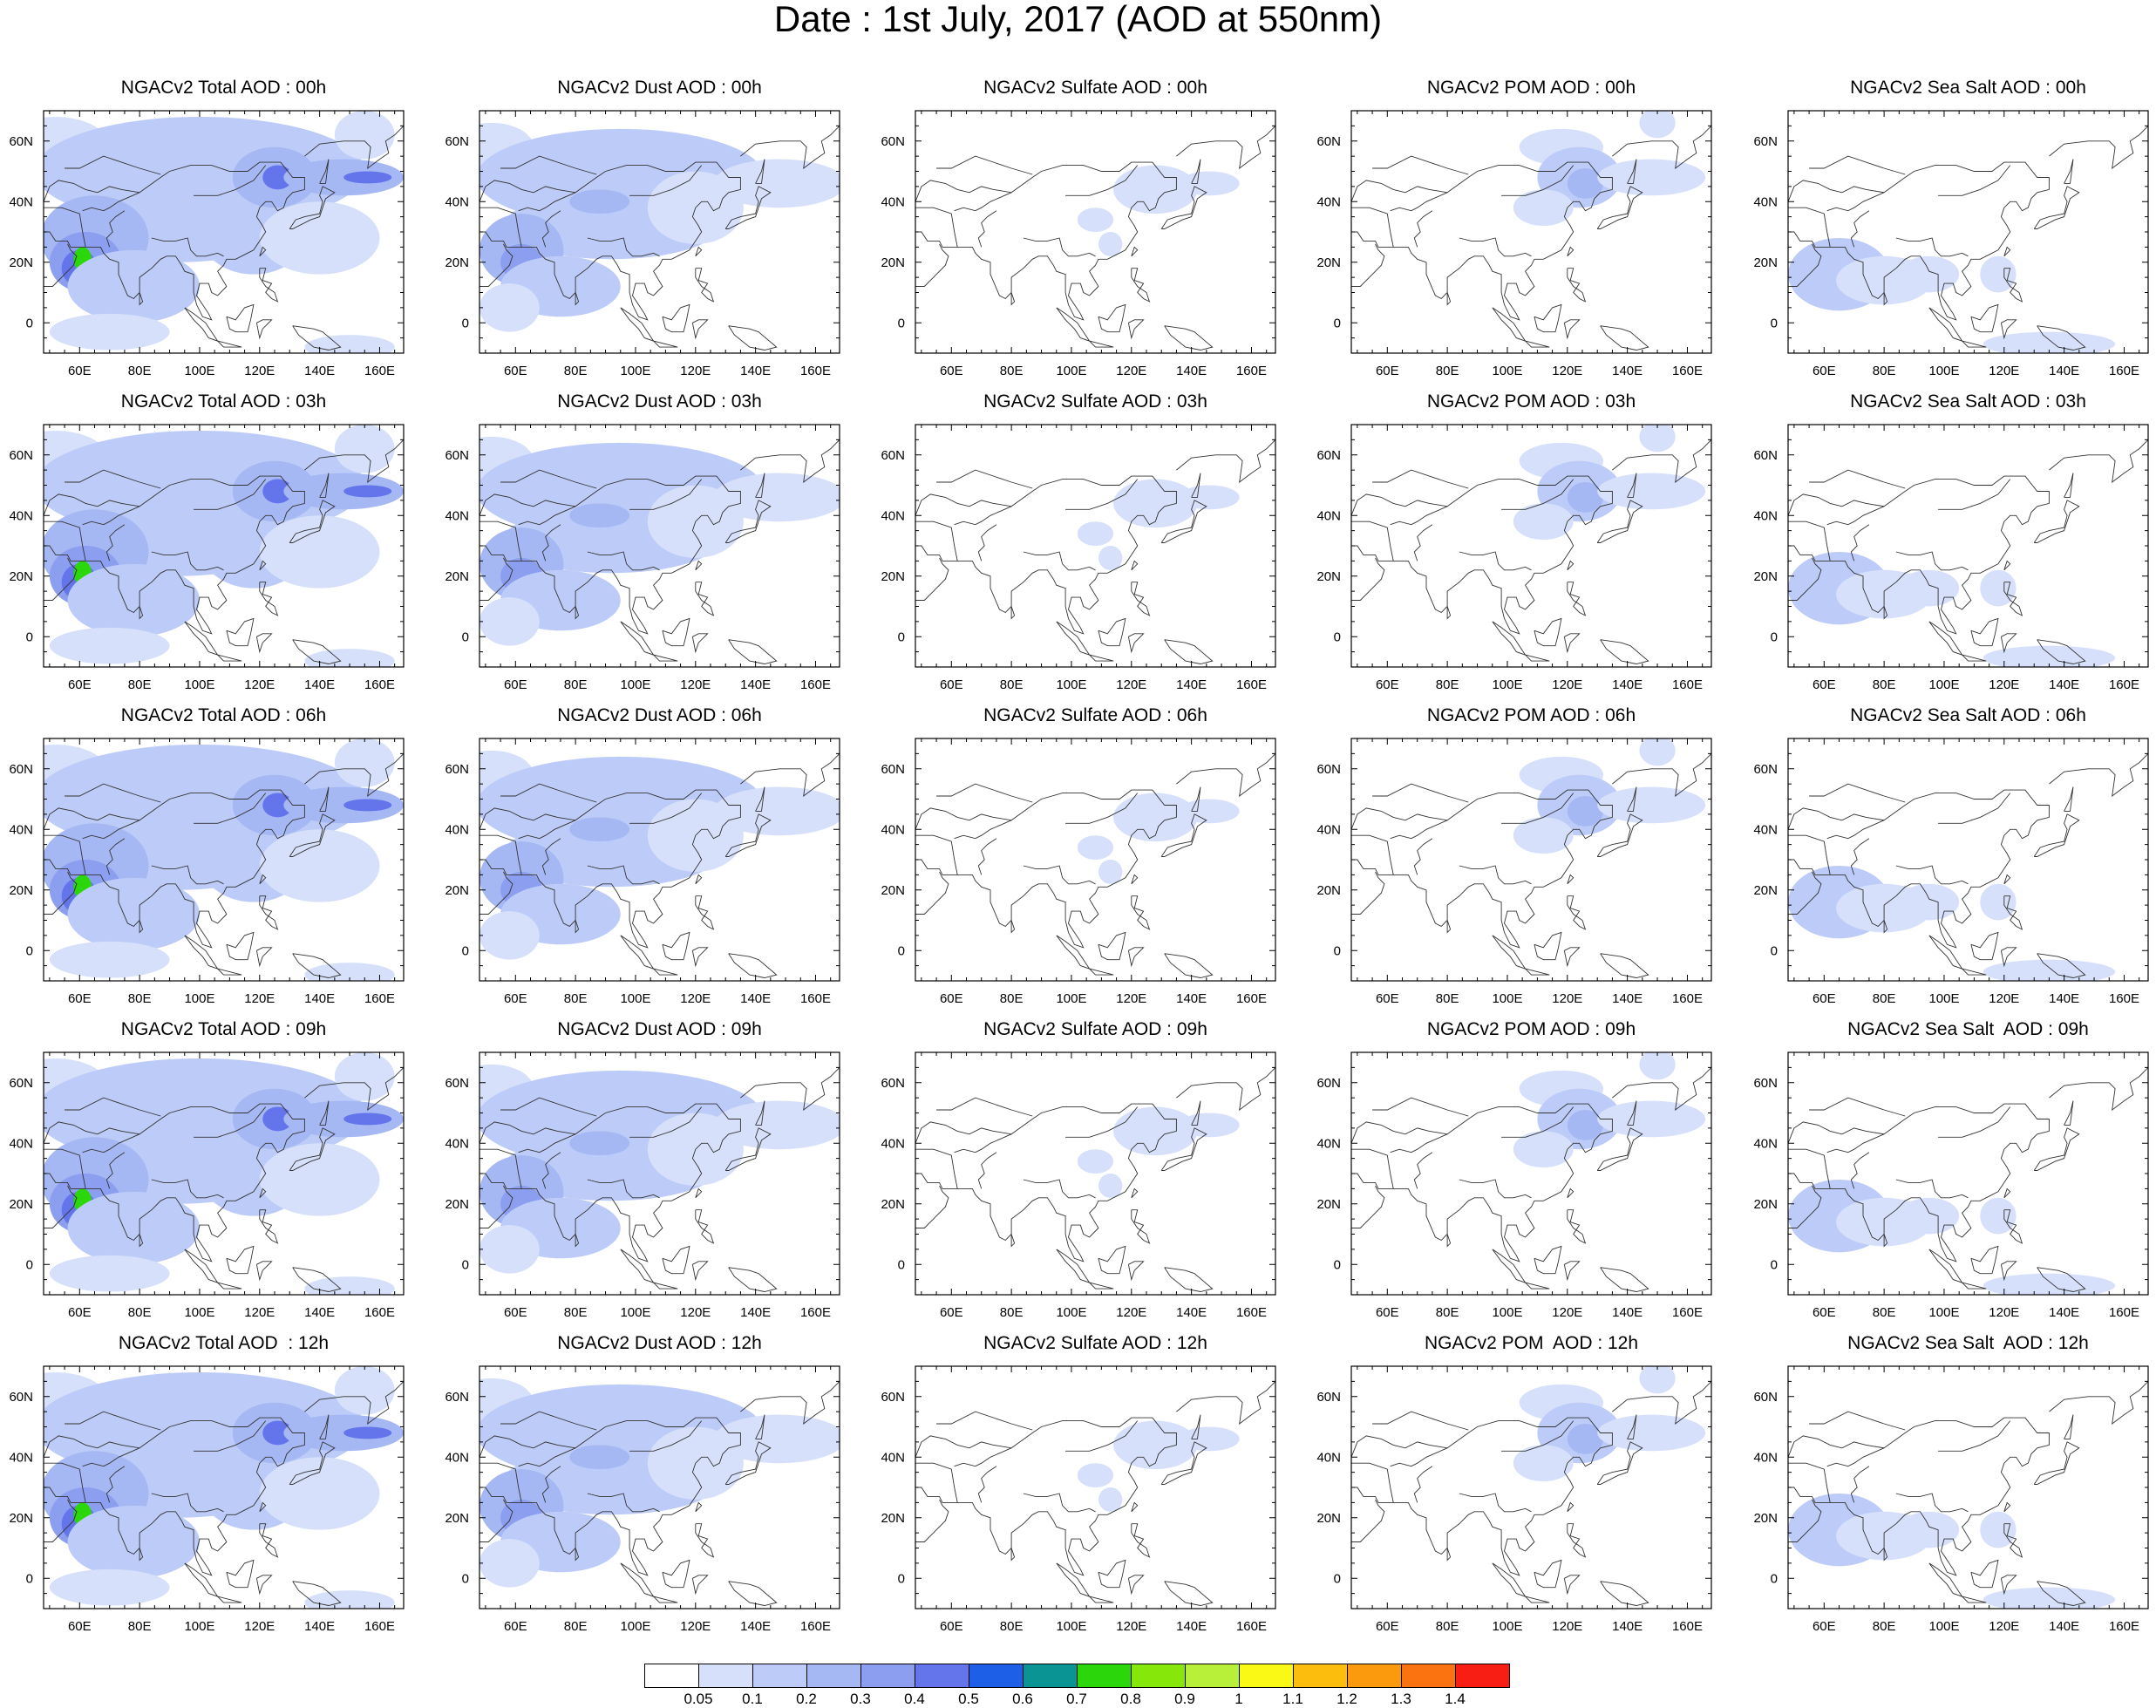 This screenshot has width=2156, height=1708. I want to click on panel-title: NGACv2 Sulfate AOD : 09h, so click(1095, 1029).